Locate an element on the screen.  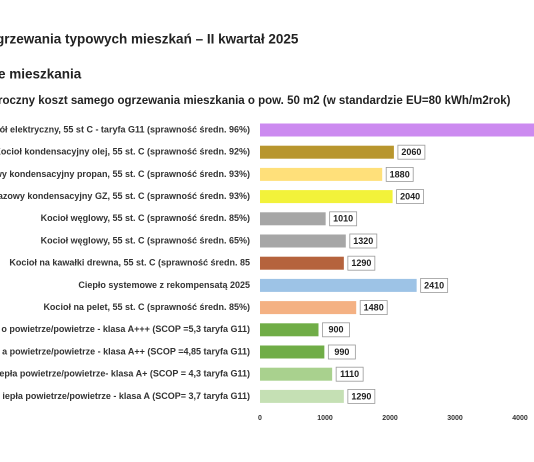
value-label: 2060 is located at coordinates (411, 152).